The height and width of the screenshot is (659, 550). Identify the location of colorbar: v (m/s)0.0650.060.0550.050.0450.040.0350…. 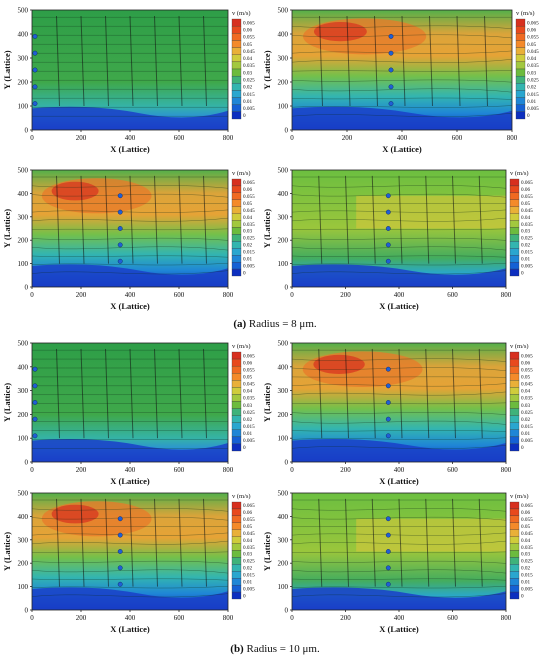
(521, 223).